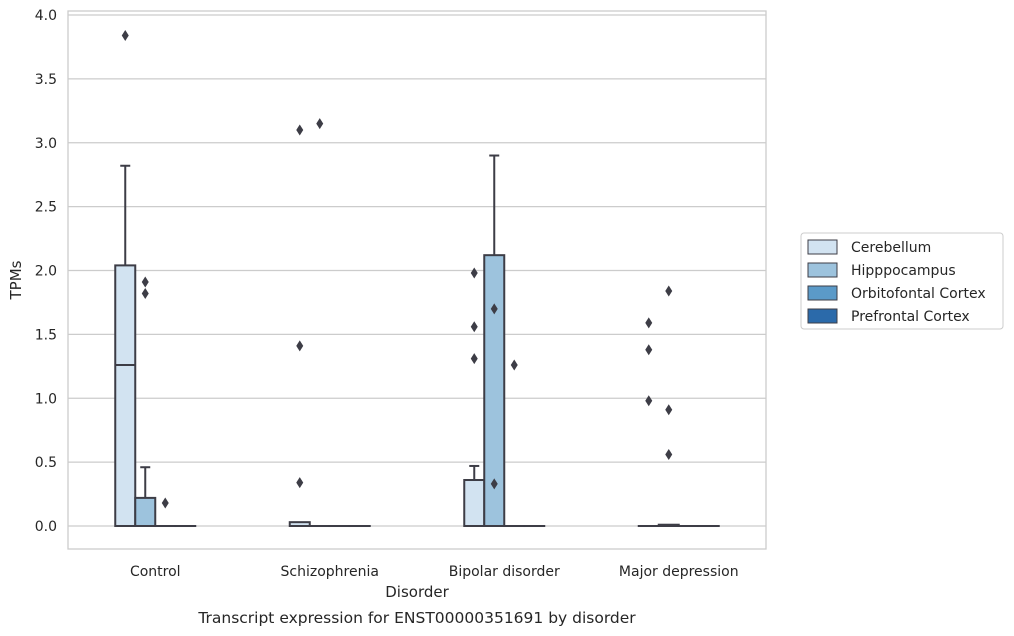 This screenshot has height=636, width=1014. I want to click on x-tick-label: Schizophrenia, so click(330, 572).